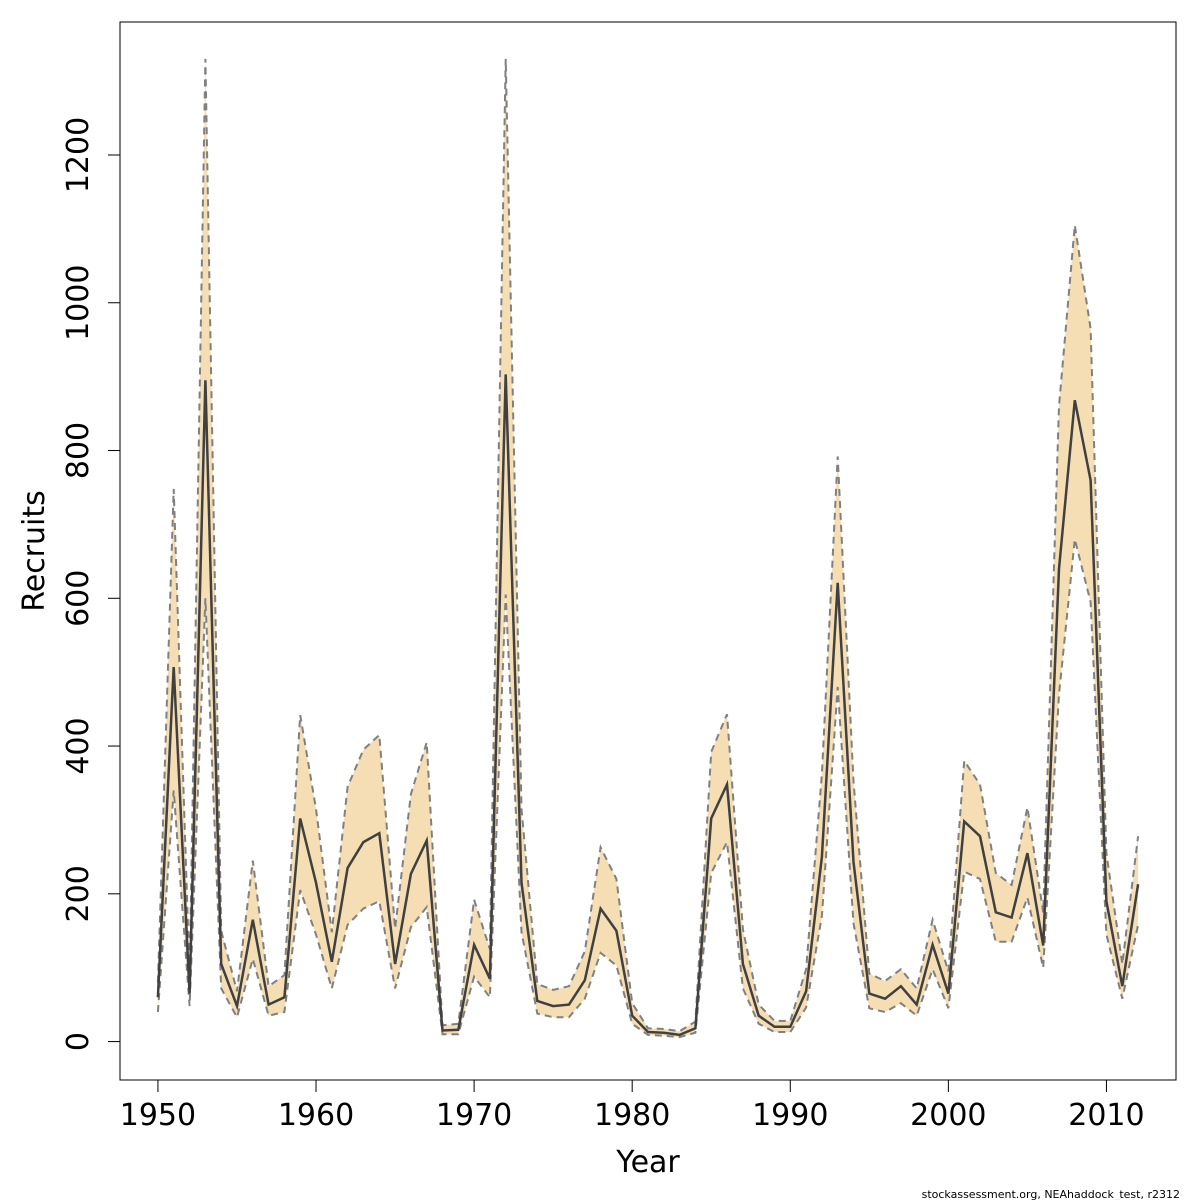 Image resolution: width=1200 pixels, height=1200 pixels. Describe the element at coordinates (647, 1162) in the screenshot. I see `x-axis-title: Year` at that location.